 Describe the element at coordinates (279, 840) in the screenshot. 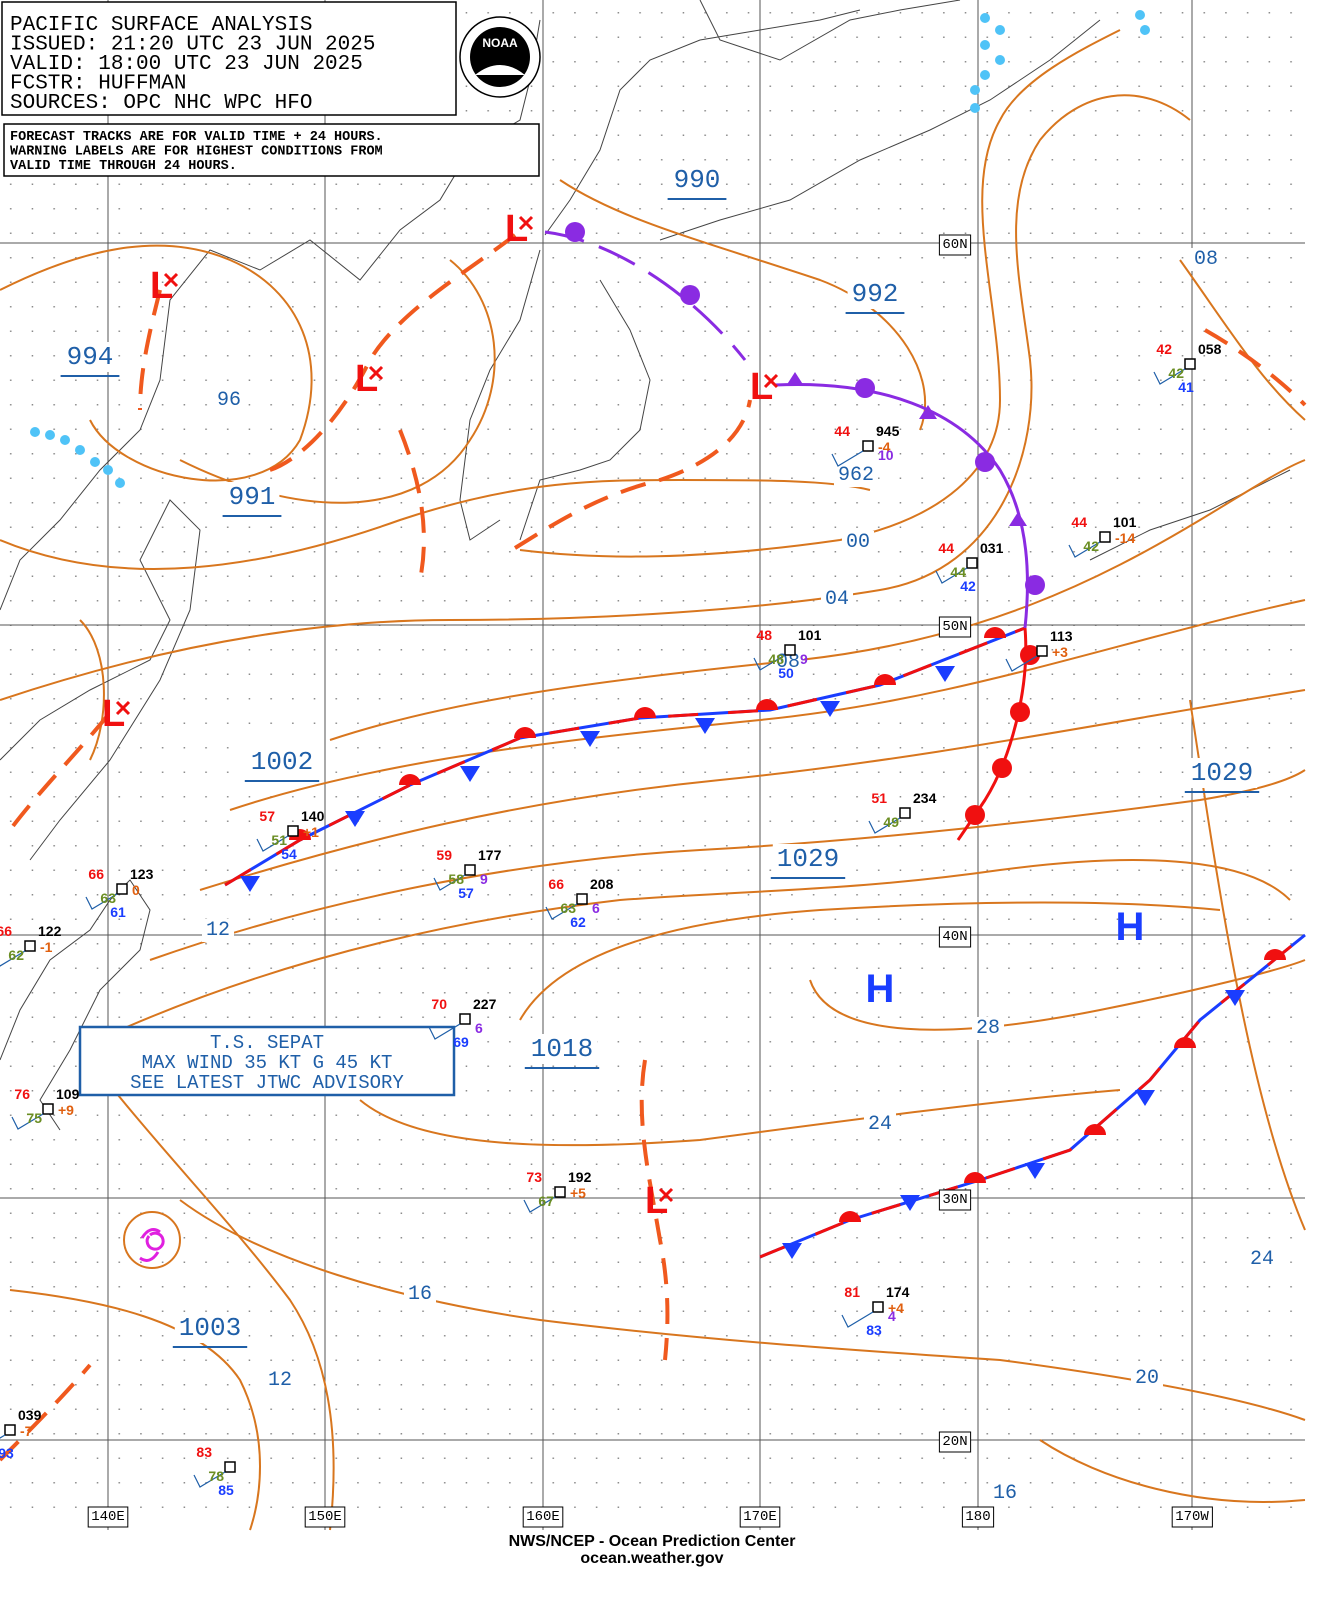

I see `station-dew: 51` at that location.